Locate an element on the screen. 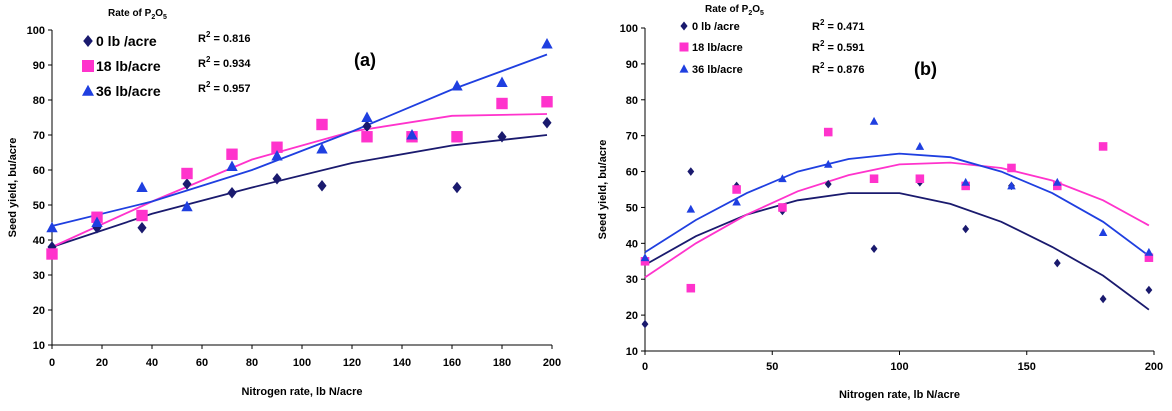 Image resolution: width=1172 pixels, height=411 pixels. x-tick-label: 0 is located at coordinates (645, 367).